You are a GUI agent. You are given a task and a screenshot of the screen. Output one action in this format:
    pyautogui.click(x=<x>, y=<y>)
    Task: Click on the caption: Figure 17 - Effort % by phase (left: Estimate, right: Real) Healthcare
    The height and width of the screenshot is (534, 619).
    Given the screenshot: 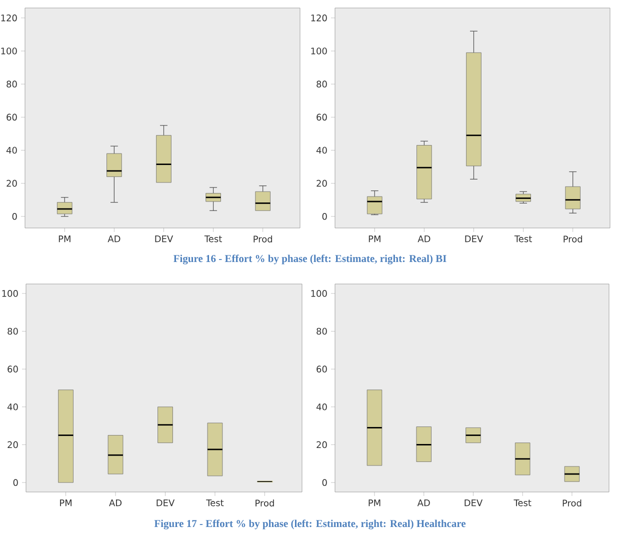 What is the action you would take?
    pyautogui.click(x=310, y=525)
    